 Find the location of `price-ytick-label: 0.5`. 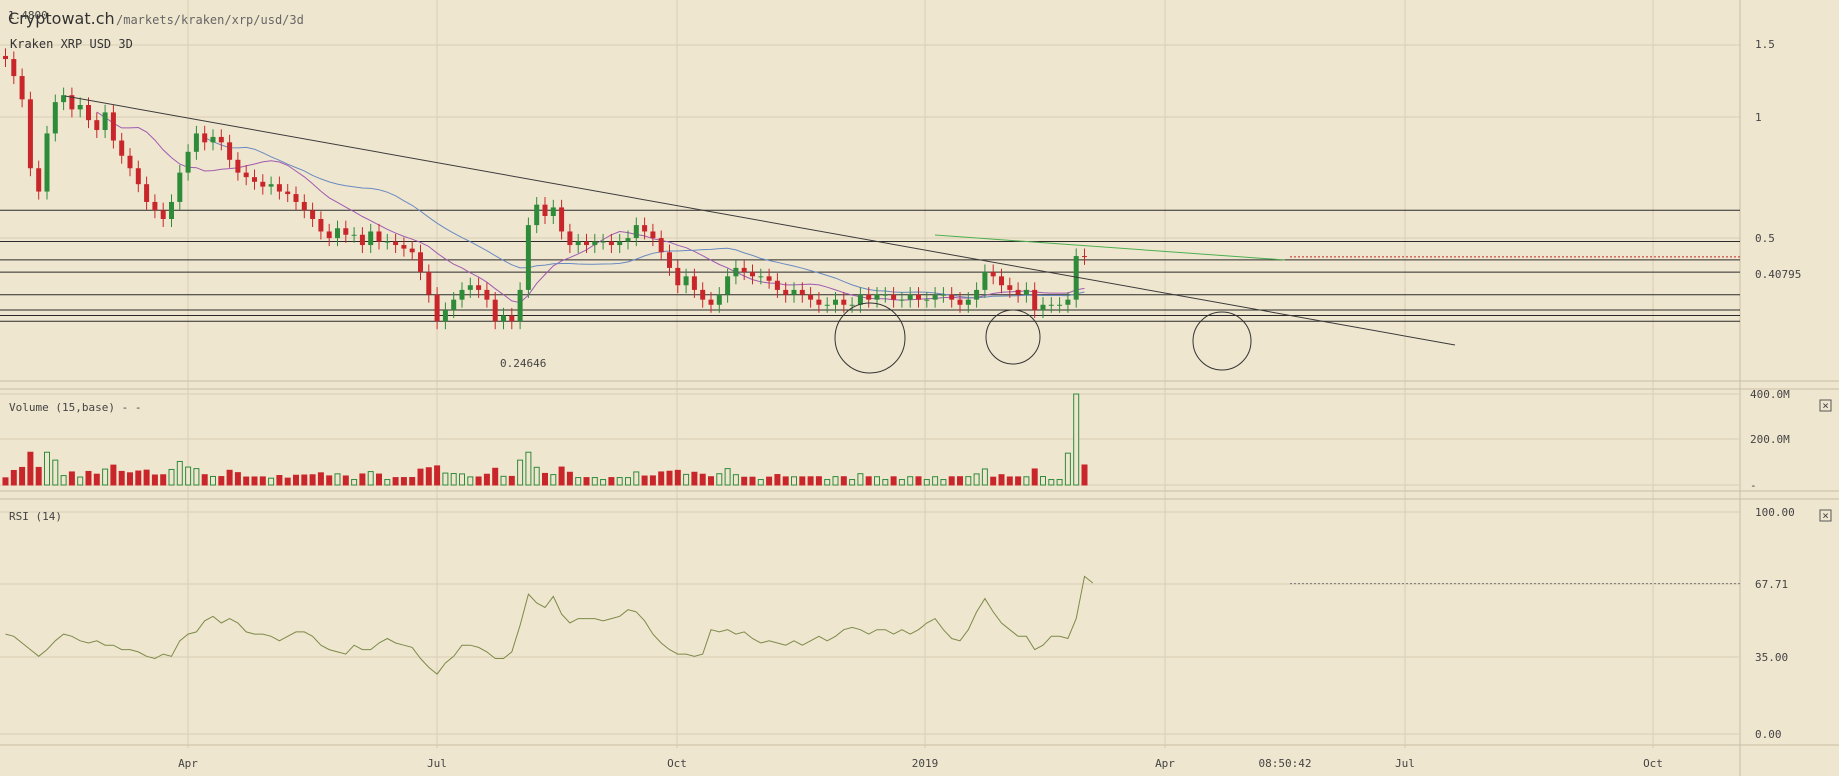

price-ytick-label: 0.5 is located at coordinates (1765, 238).